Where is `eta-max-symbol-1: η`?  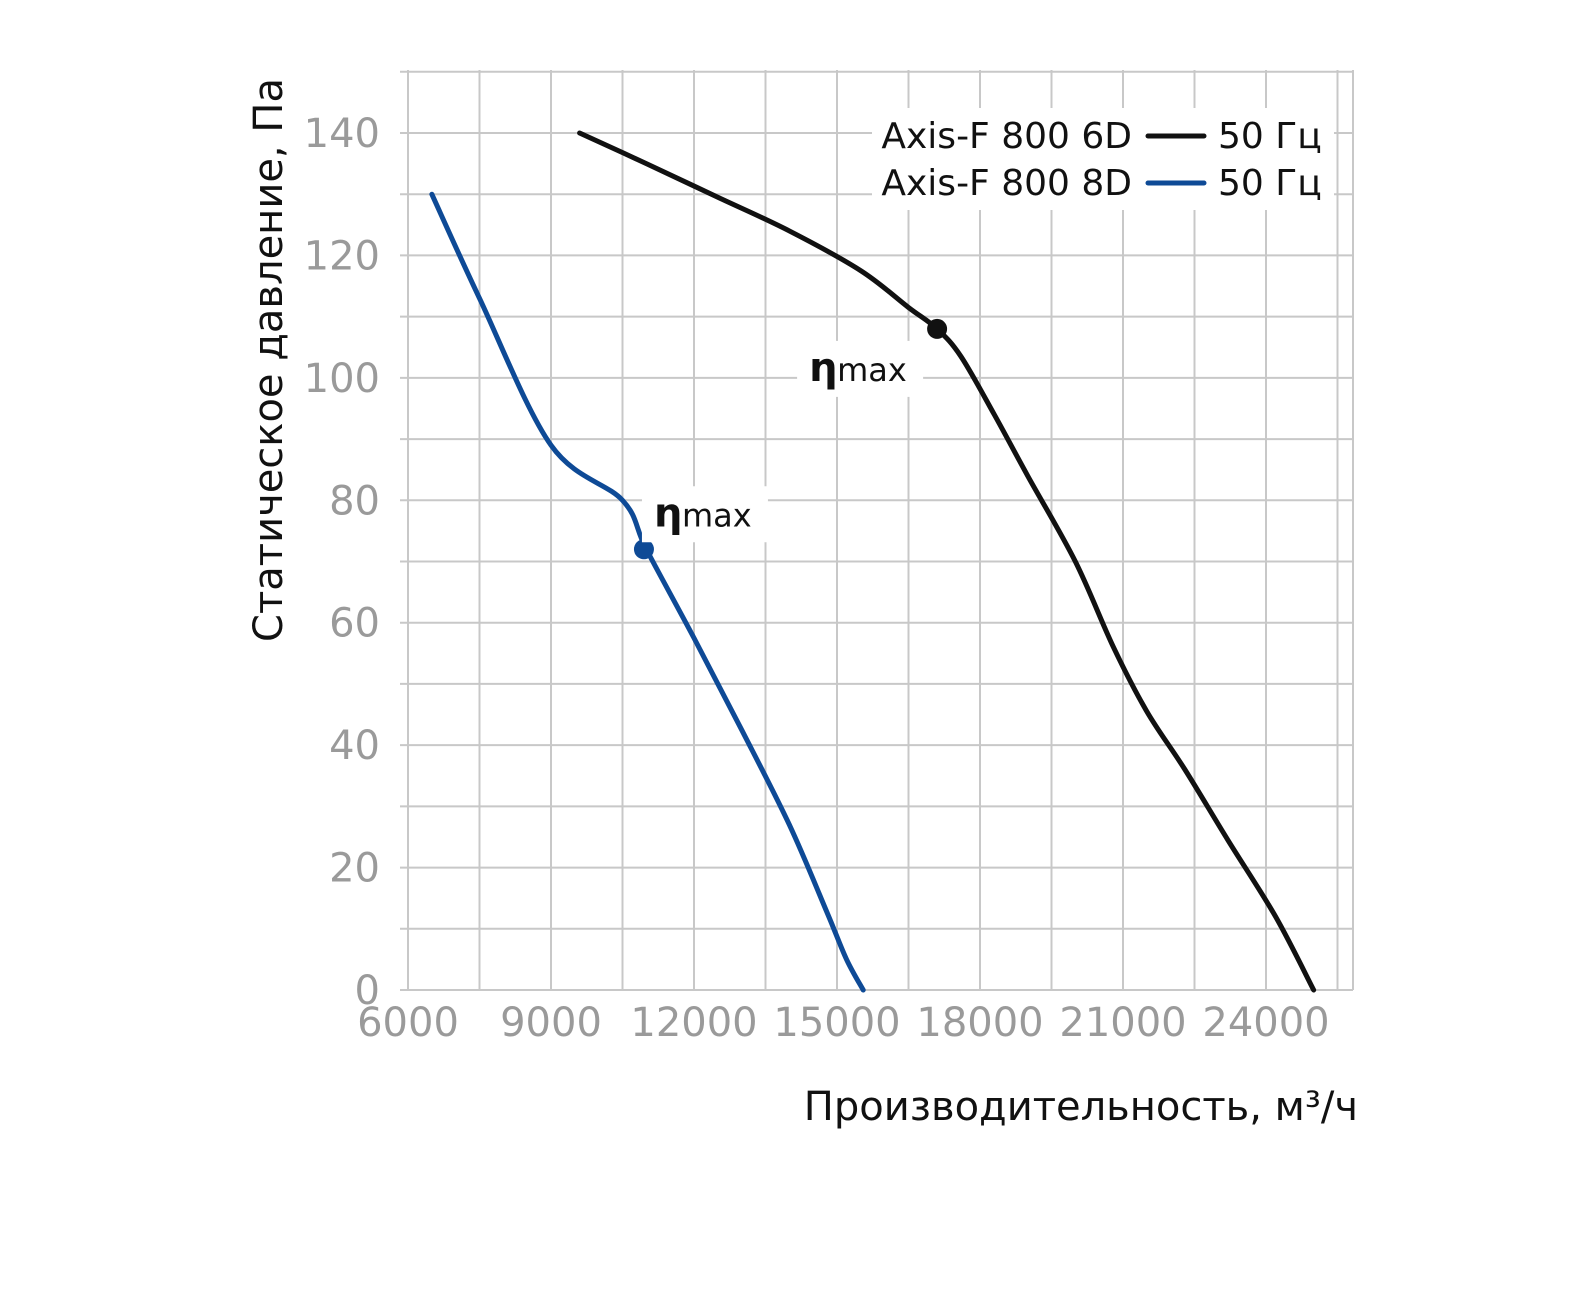 eta-max-symbol-1: η is located at coordinates (823, 368).